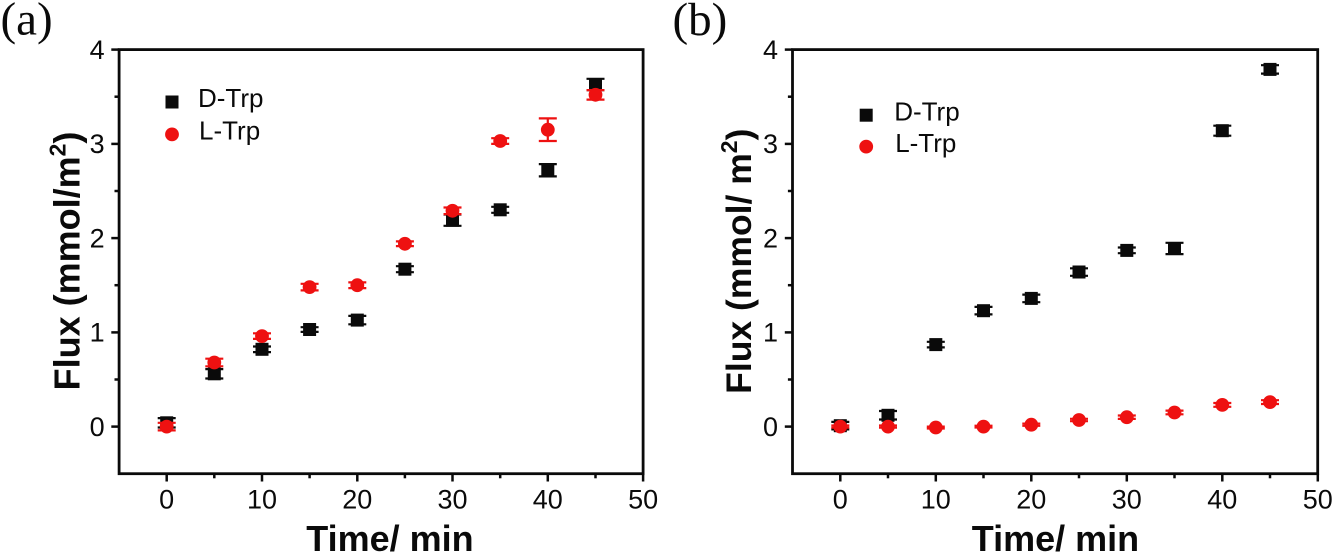 The width and height of the screenshot is (1332, 552). I want to click on svg-text: (b), so click(700, 23).